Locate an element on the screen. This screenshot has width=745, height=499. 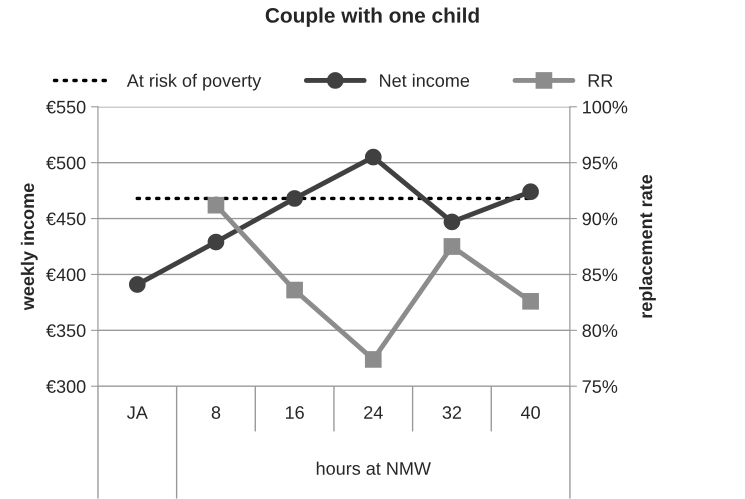
y-axis-title: weekly income is located at coordinates (29, 246).